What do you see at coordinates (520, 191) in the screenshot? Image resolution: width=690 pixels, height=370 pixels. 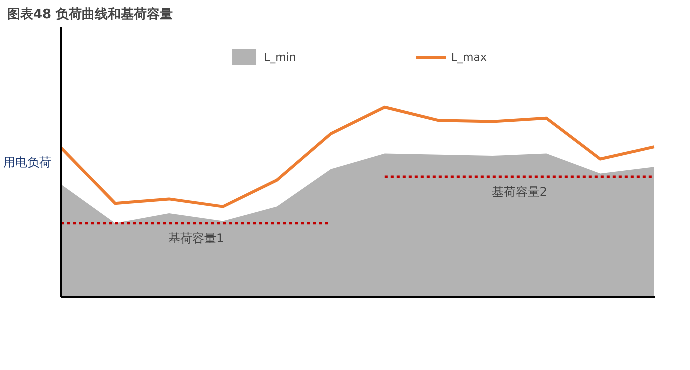 I see `series-label: 基荷容量2` at bounding box center [520, 191].